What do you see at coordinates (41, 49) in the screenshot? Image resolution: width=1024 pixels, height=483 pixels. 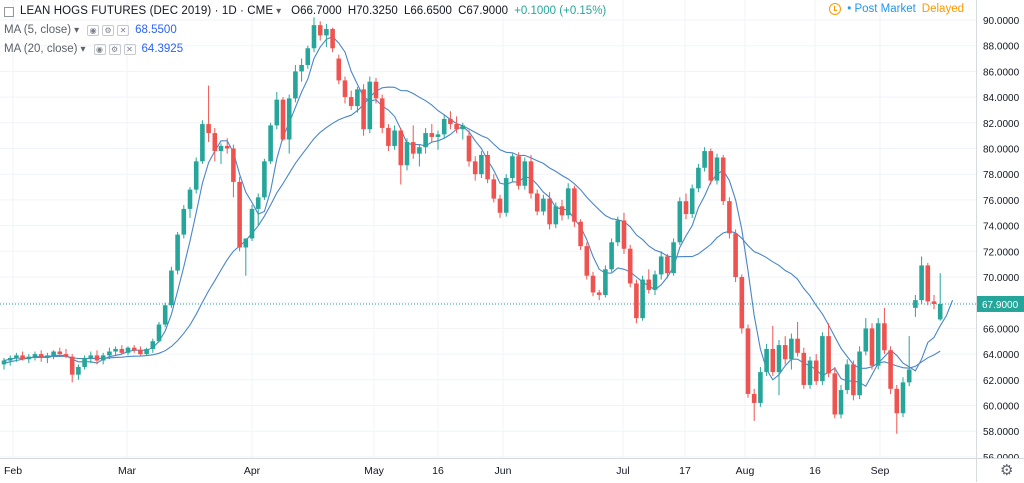 I see `indicator-label: MA (20, close)` at bounding box center [41, 49].